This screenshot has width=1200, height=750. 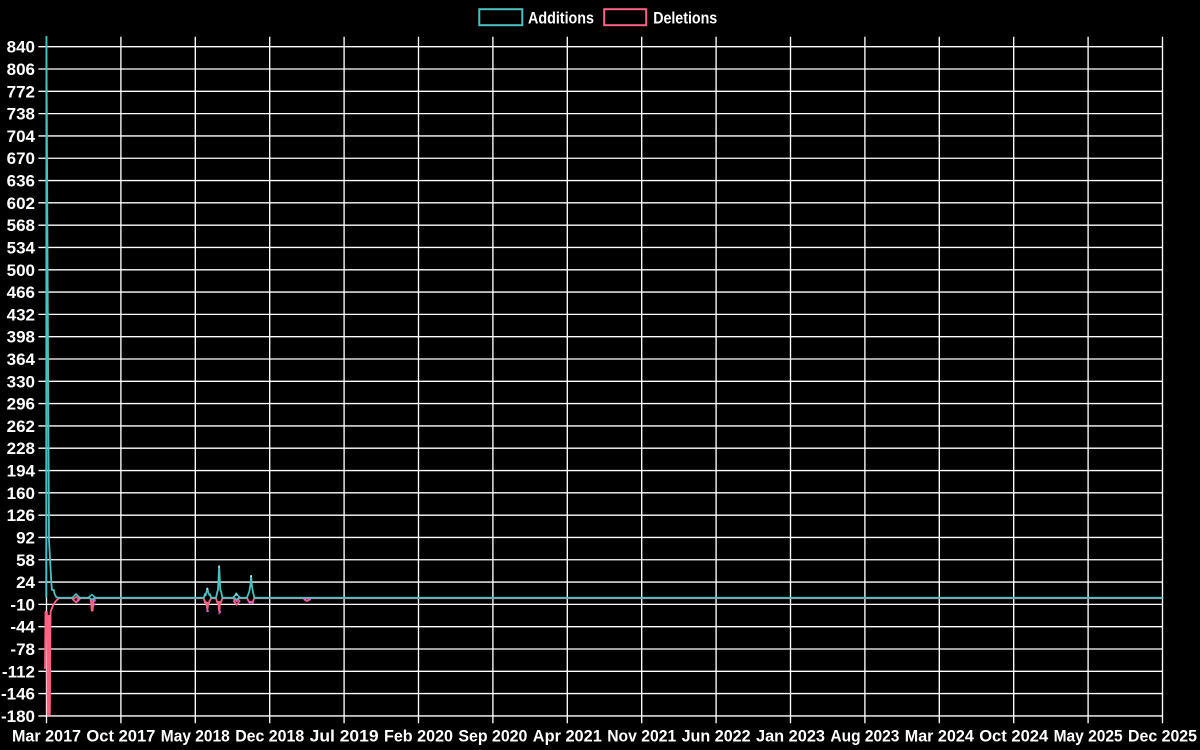 I want to click on svg-text: 228, so click(x=21, y=448).